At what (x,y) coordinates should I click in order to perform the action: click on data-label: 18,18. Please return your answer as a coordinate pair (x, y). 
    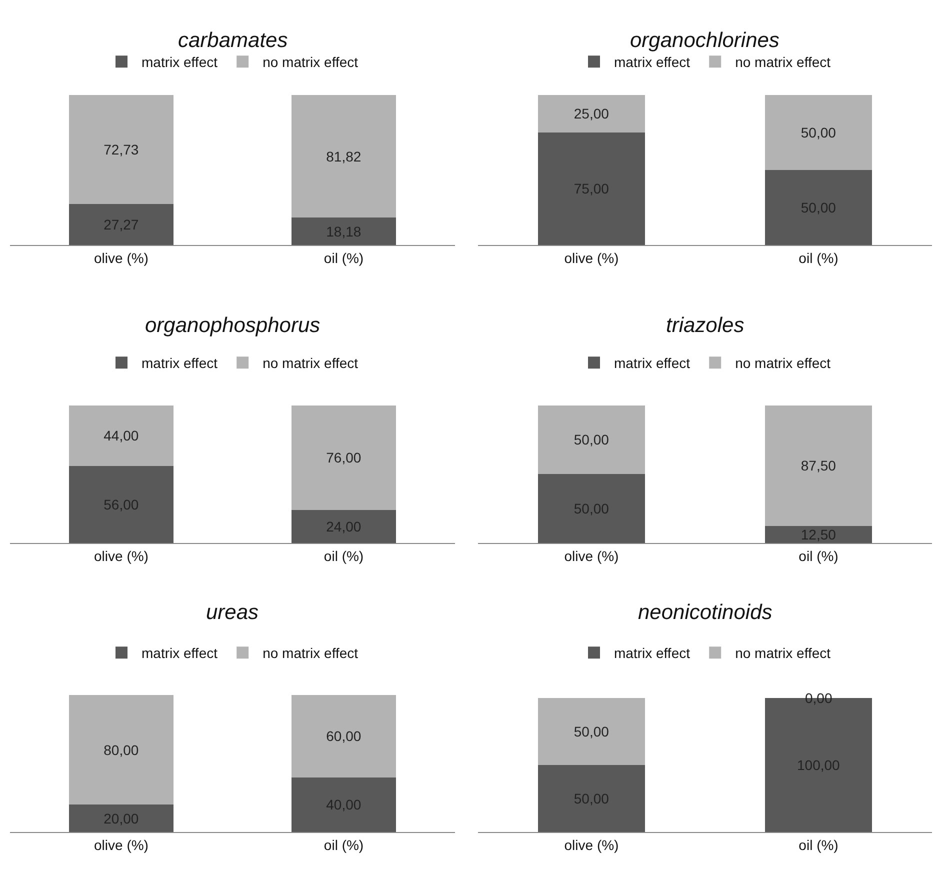
    Looking at the image, I should click on (344, 231).